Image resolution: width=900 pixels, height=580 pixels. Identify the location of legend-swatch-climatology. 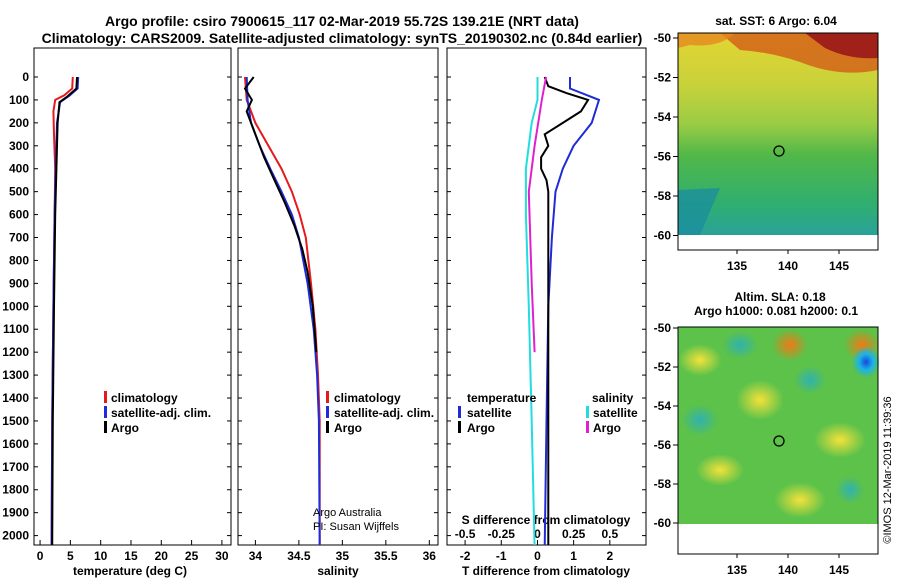
(327, 397).